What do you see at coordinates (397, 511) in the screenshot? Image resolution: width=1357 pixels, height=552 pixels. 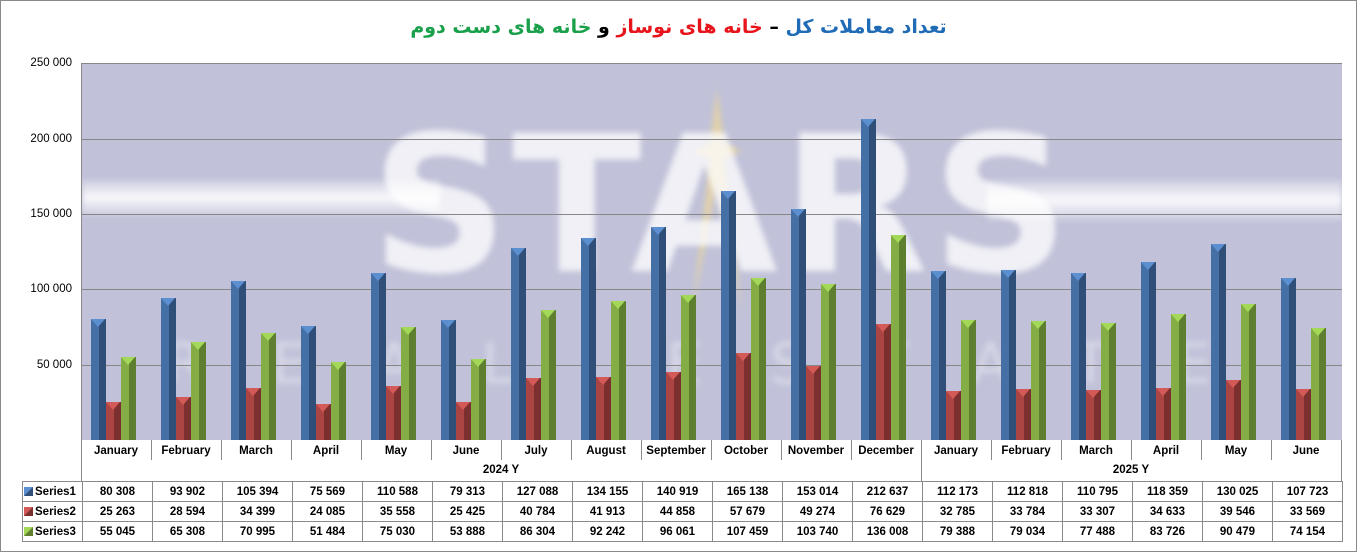 I see `table-cell: 35 558` at bounding box center [397, 511].